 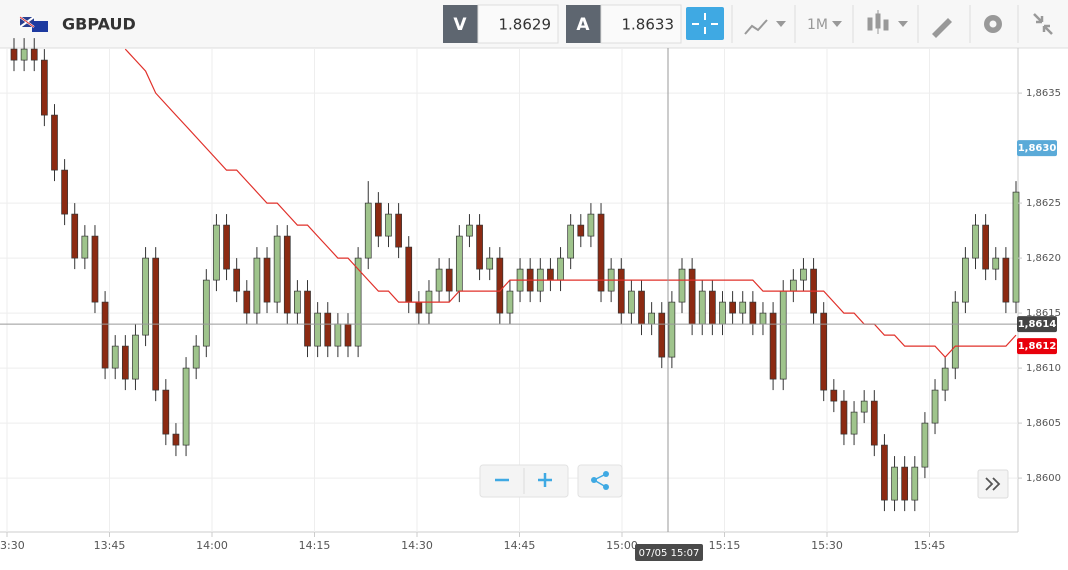 What do you see at coordinates (1043, 313) in the screenshot?
I see `y-tick-label: 1,8615` at bounding box center [1043, 313].